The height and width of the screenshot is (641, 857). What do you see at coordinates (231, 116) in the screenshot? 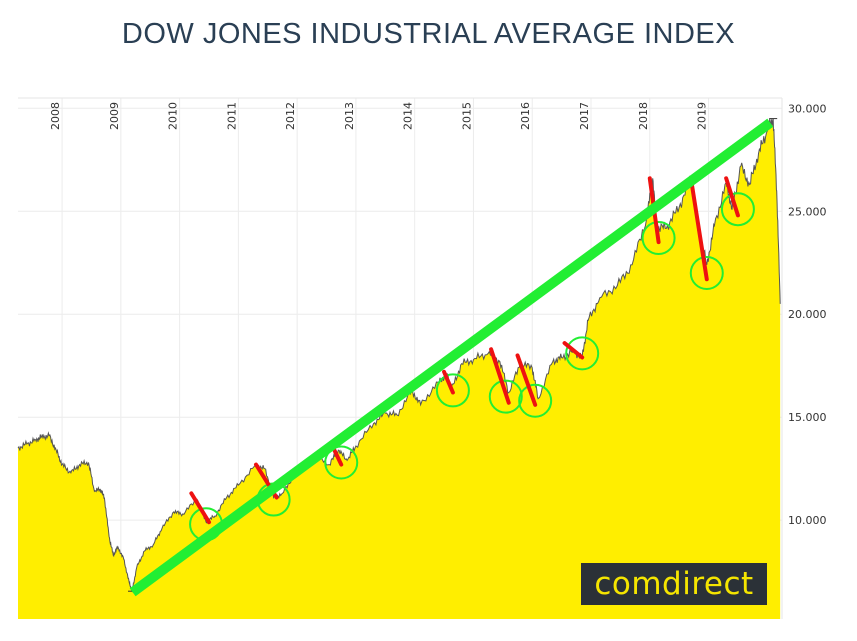
I see `x-tick-label: 2011` at bounding box center [231, 116].